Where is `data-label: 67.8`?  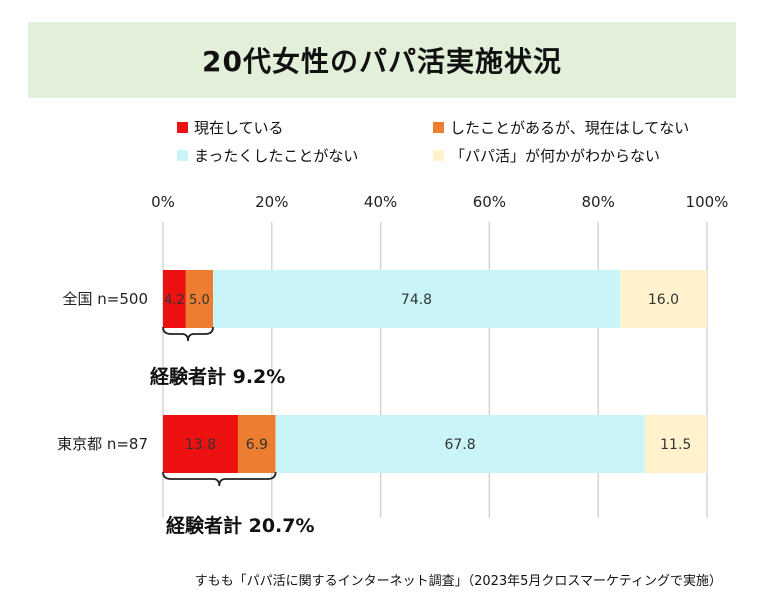 data-label: 67.8 is located at coordinates (459, 445).